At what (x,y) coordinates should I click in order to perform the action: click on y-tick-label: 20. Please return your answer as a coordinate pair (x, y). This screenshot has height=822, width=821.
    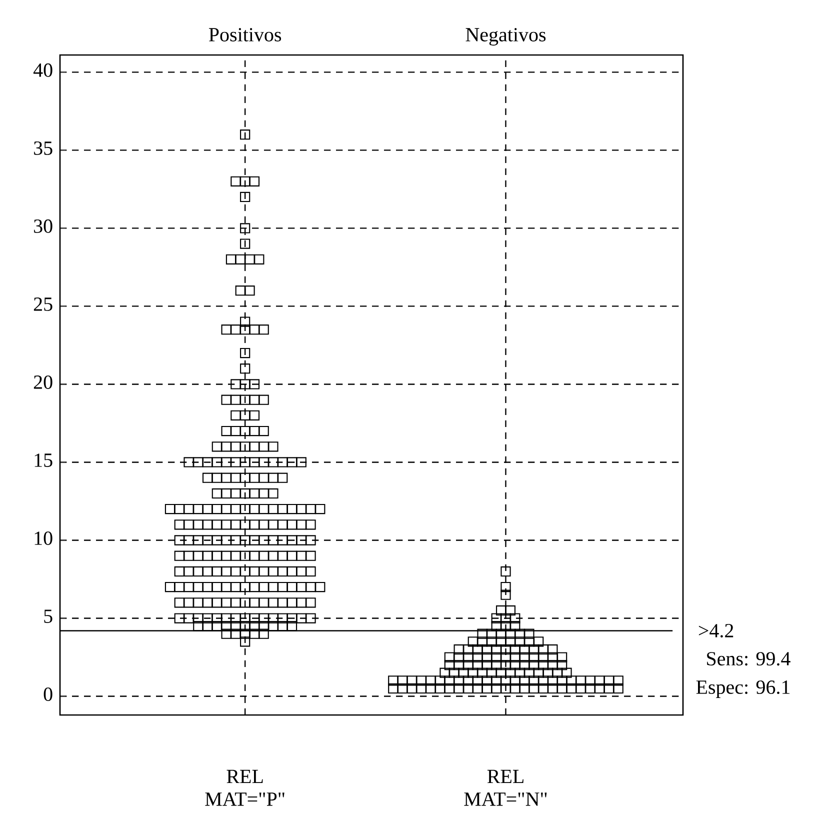
    Looking at the image, I should click on (43, 382).